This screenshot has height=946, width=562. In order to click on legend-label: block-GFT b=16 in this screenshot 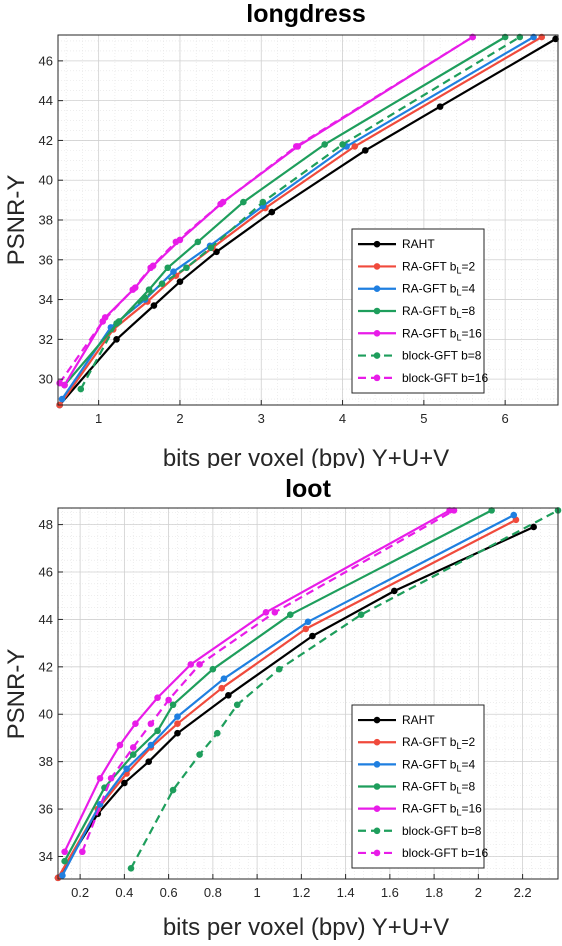, I will do `click(445, 853)`.